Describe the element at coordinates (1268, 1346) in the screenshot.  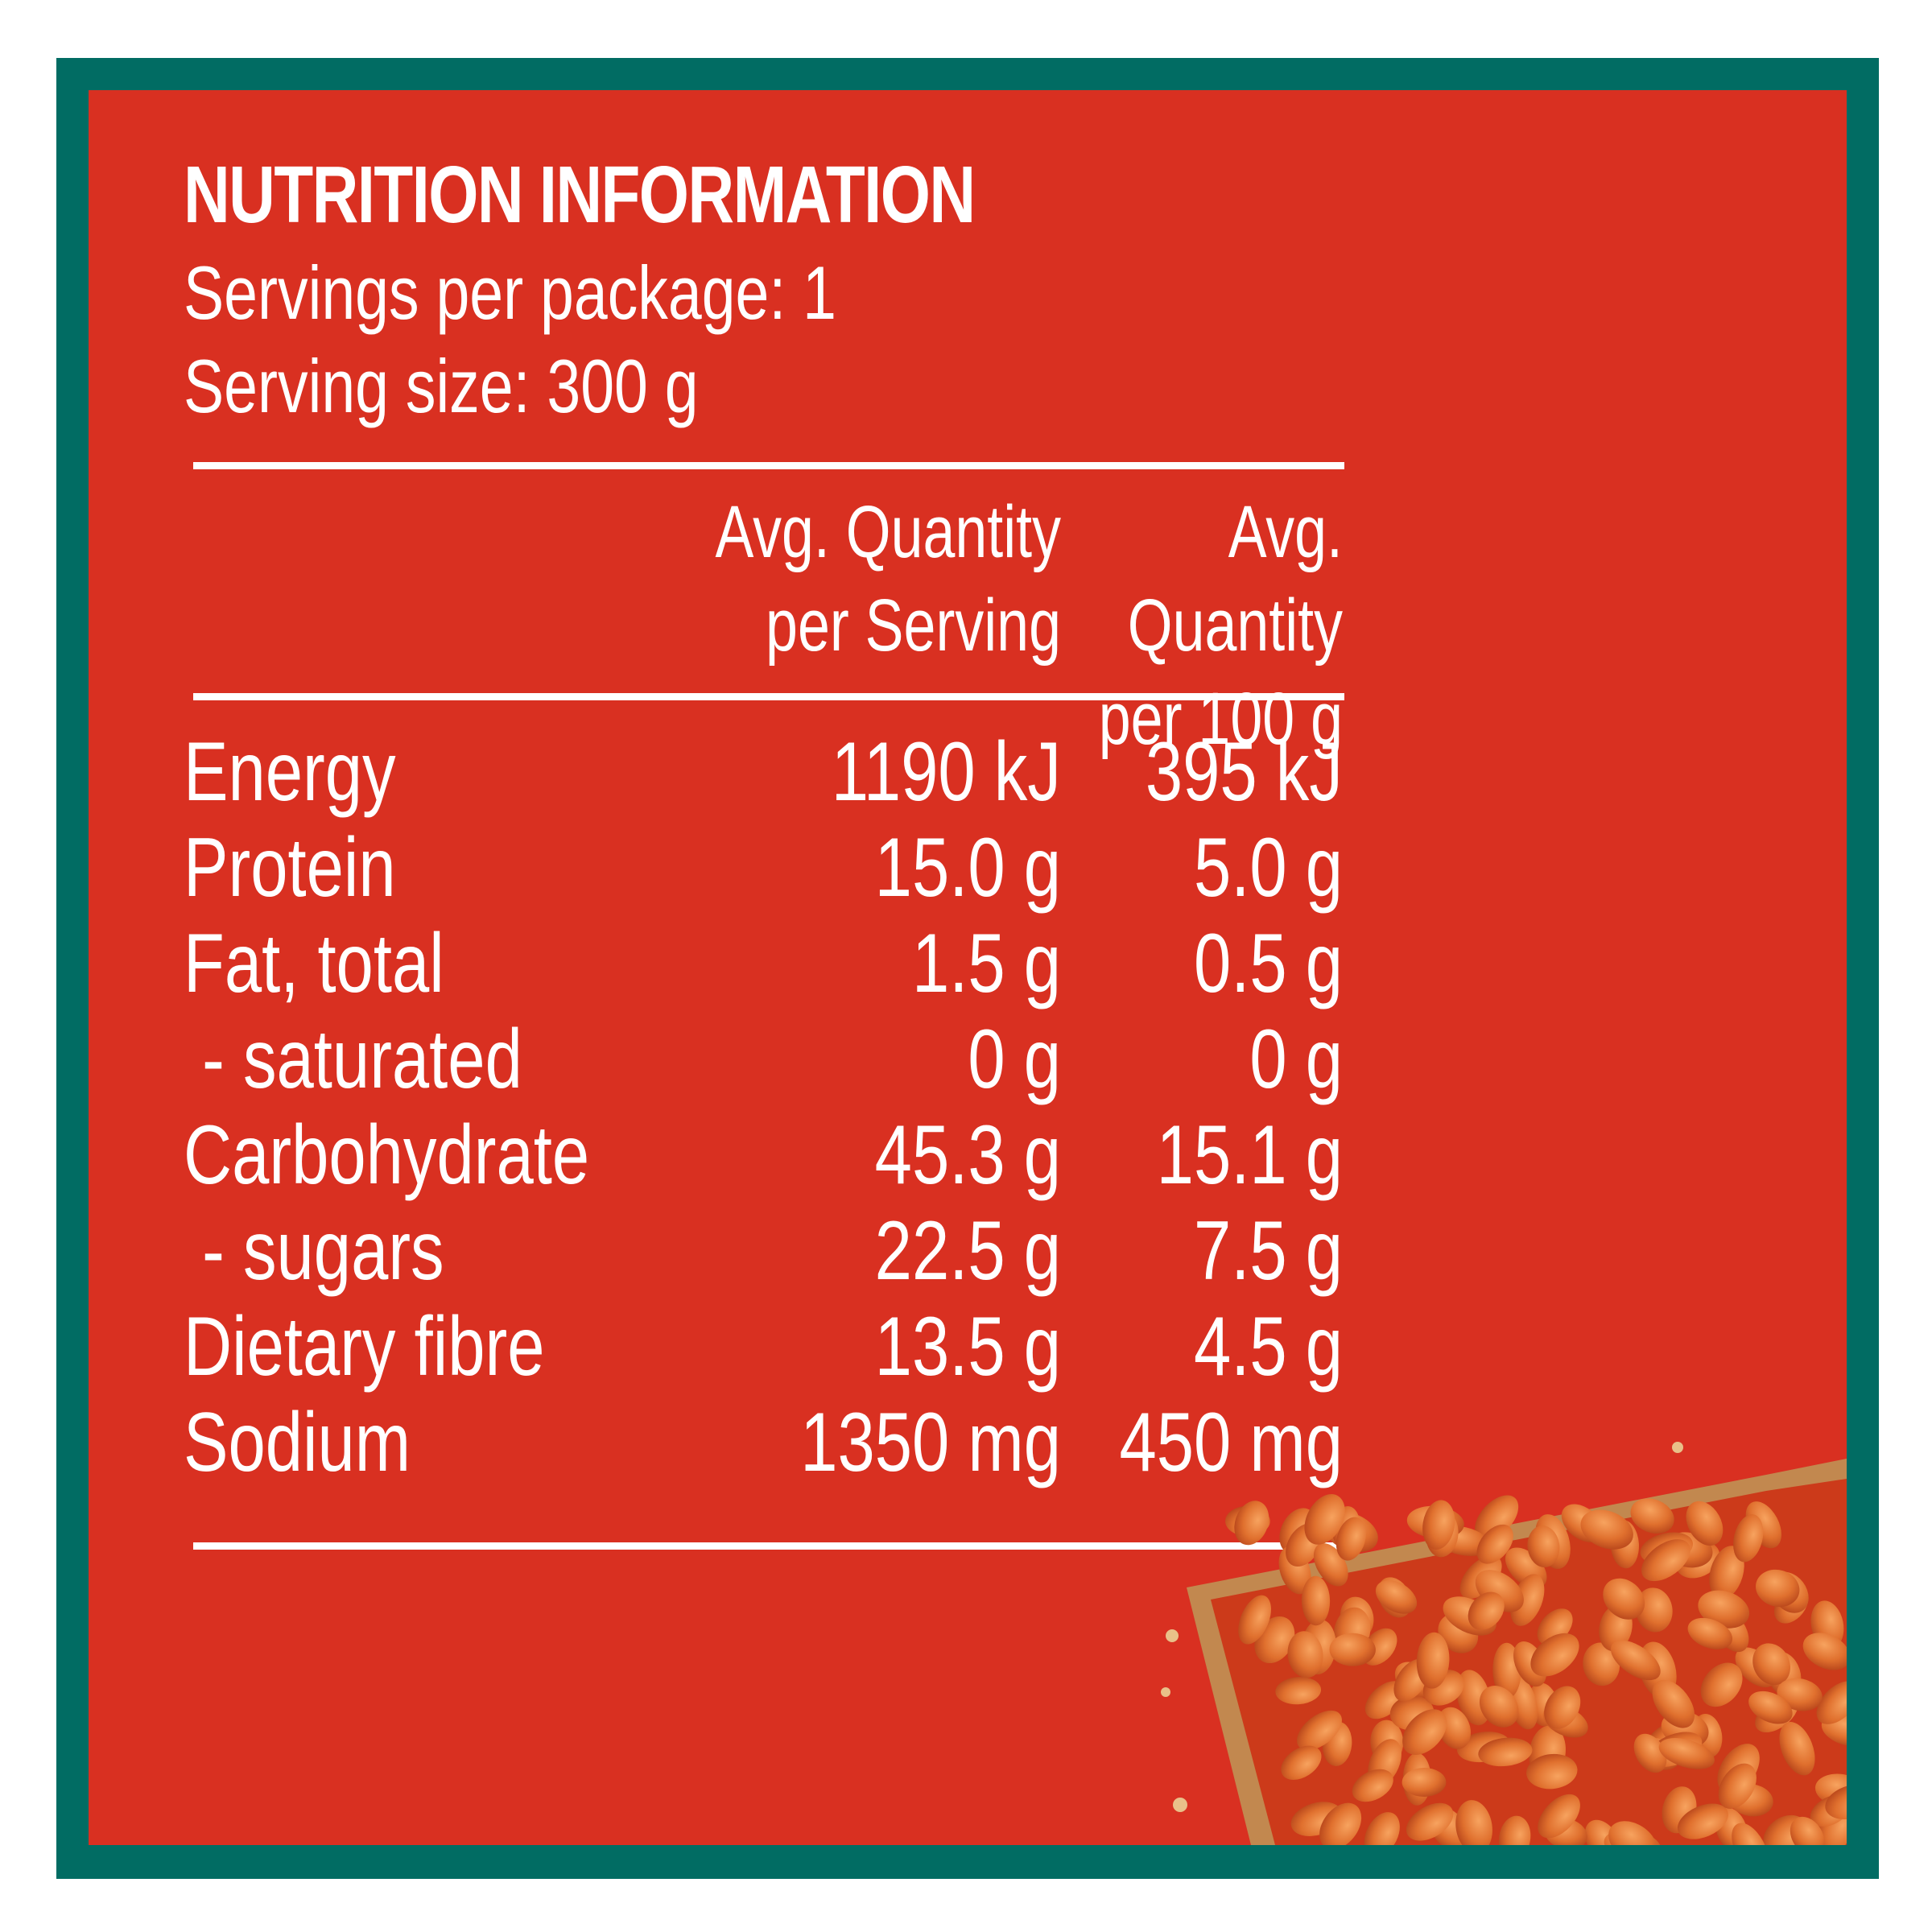
I see `value-per-100g: 4.5 g` at that location.